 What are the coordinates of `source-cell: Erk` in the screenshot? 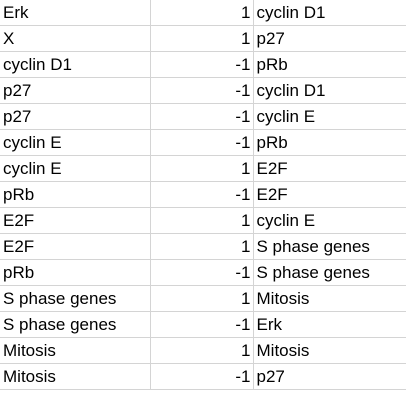 It's located at (75, 13).